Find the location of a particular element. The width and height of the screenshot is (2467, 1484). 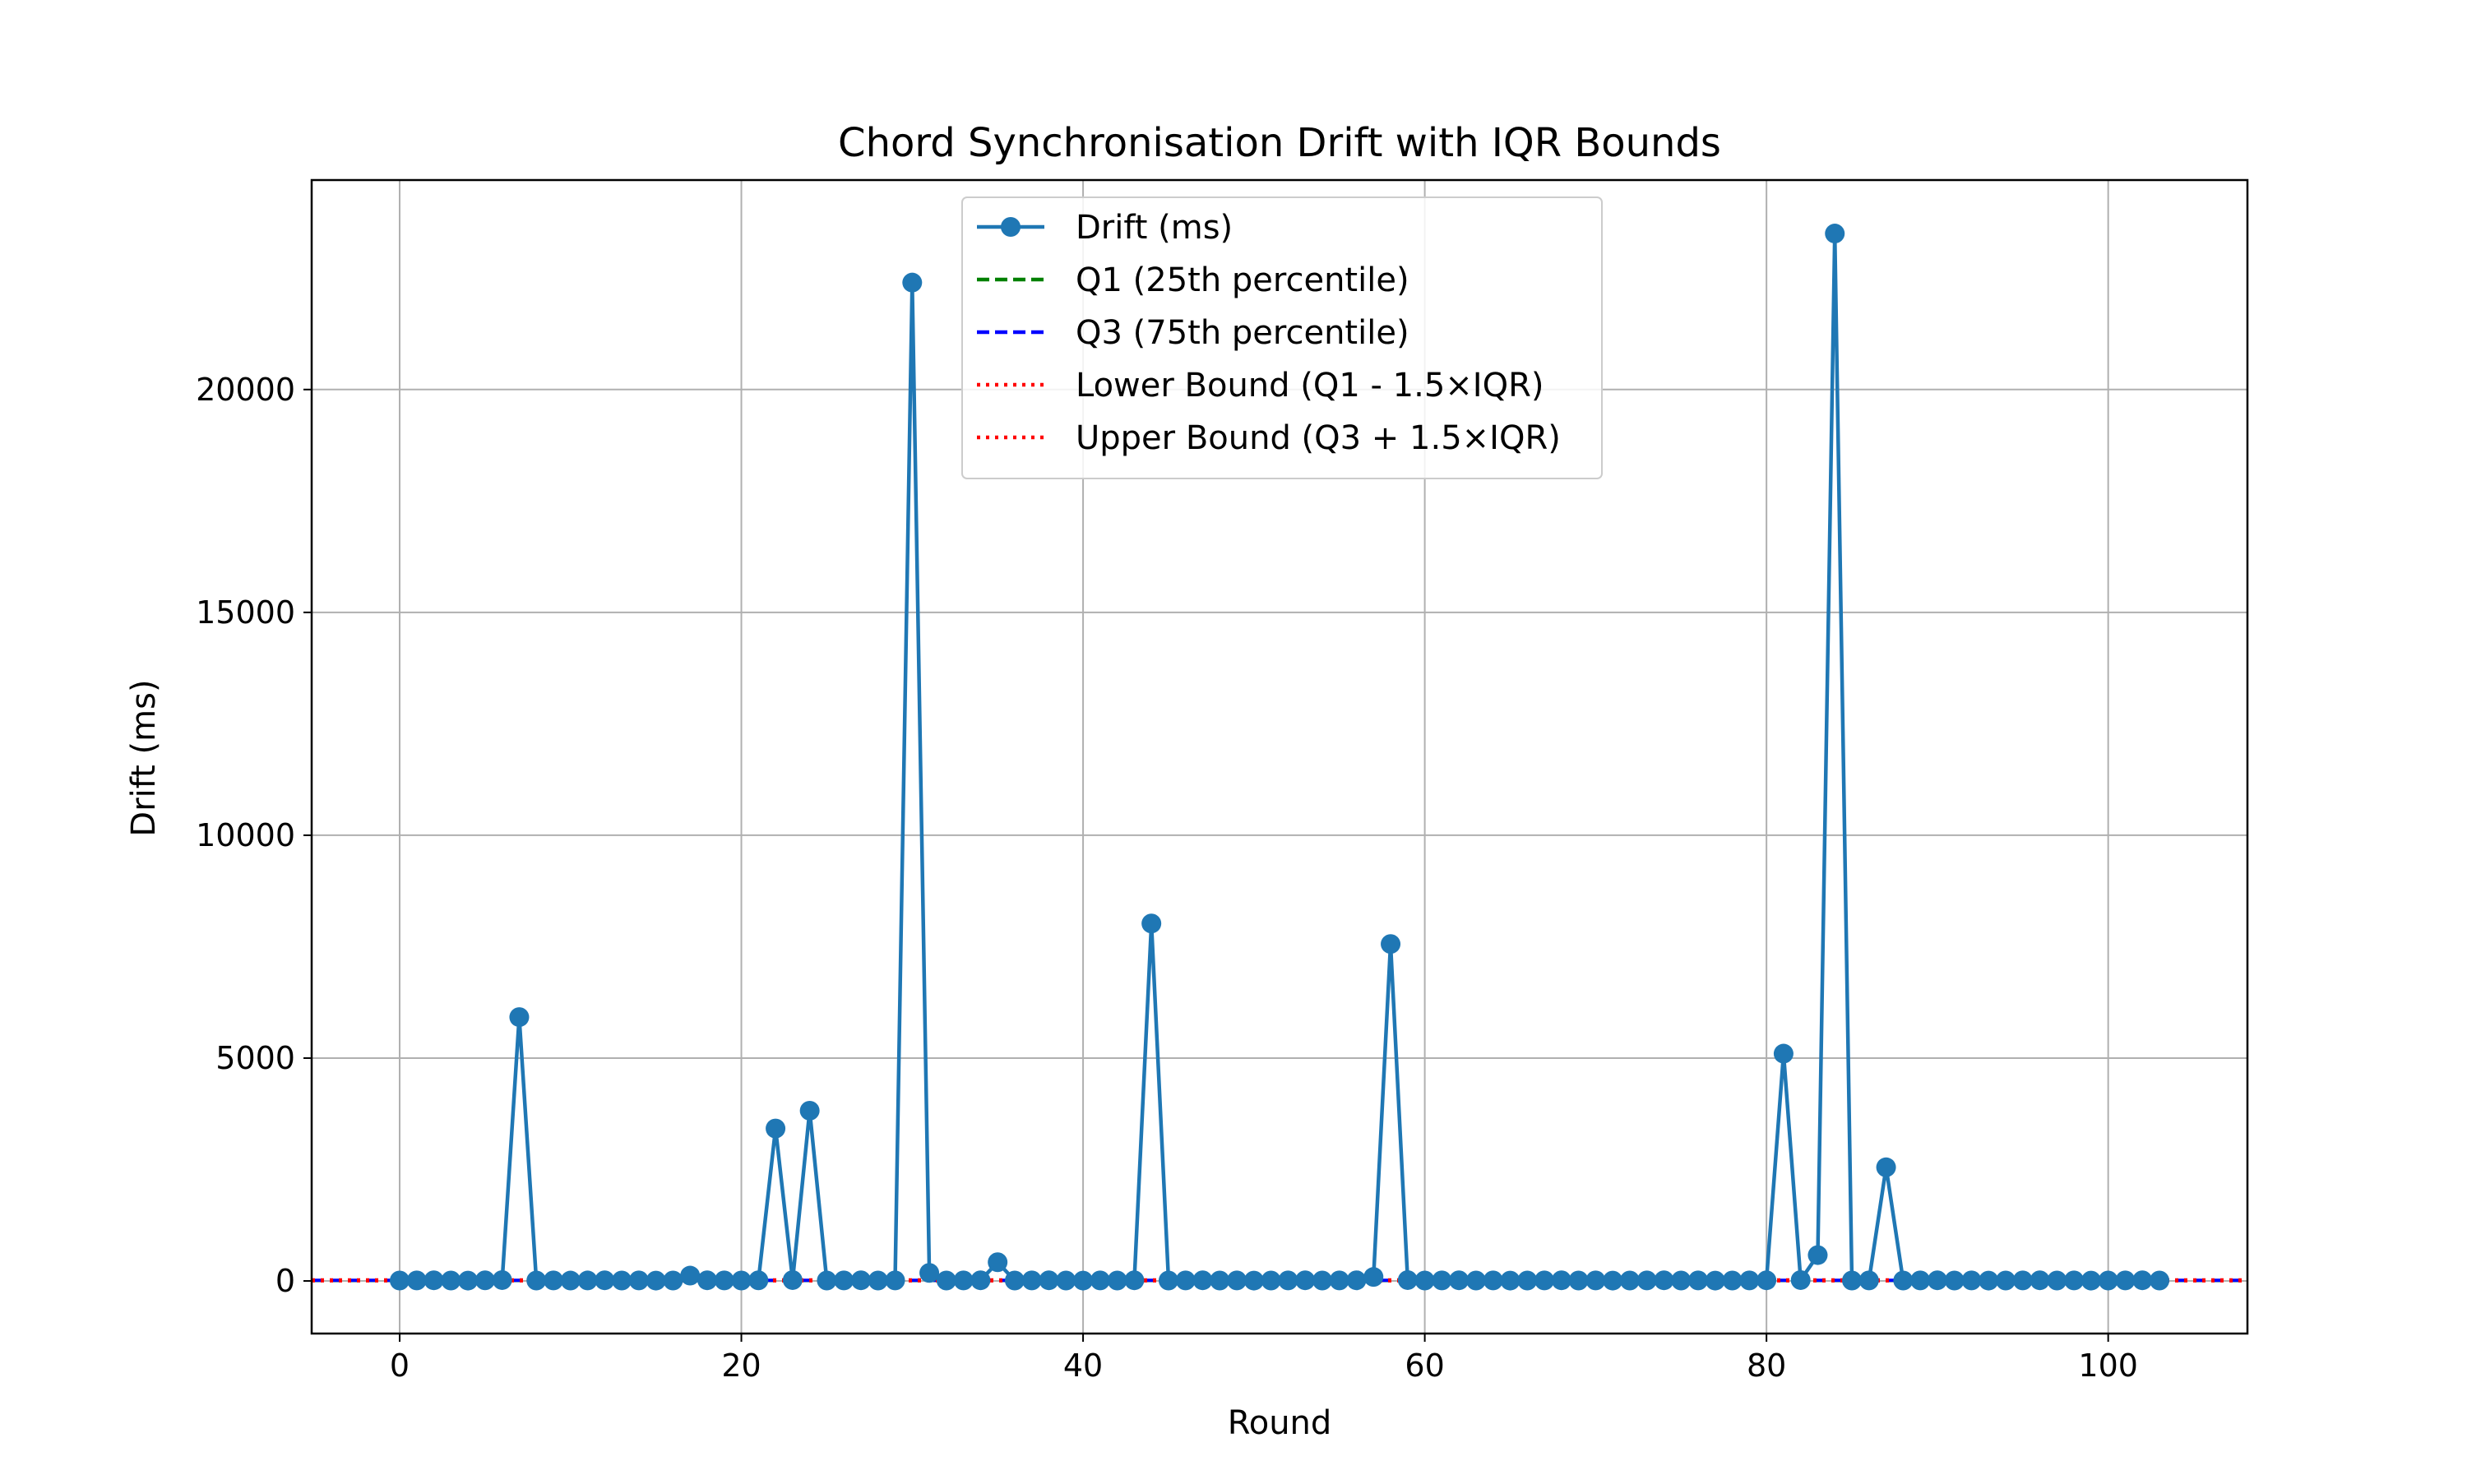

x-tick-label: 100 is located at coordinates (2108, 1366).